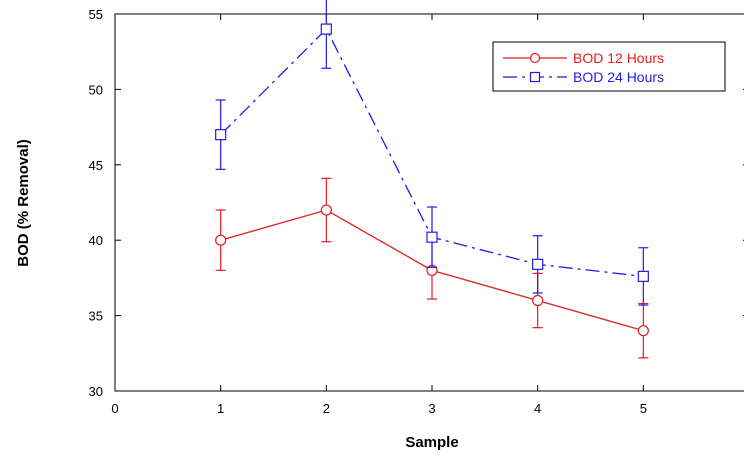 This screenshot has height=460, width=744. Describe the element at coordinates (96, 240) in the screenshot. I see `y-tick-label: 40` at that location.